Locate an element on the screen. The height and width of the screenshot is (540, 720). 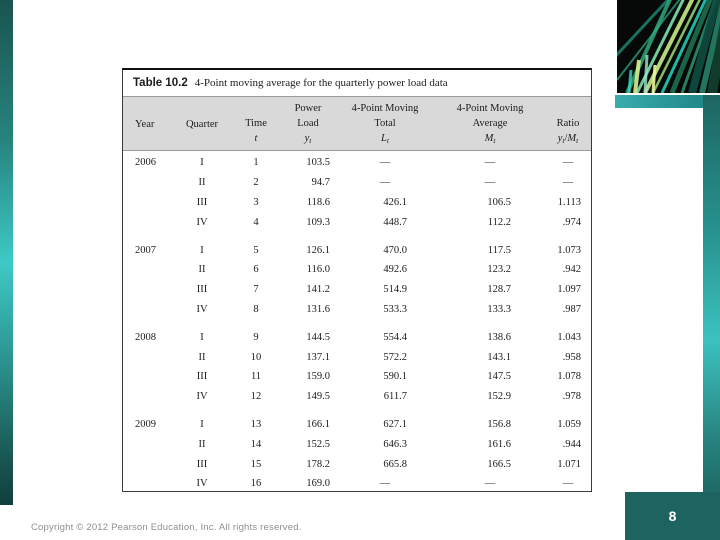
table-cell: 9 is located at coordinates (256, 337).